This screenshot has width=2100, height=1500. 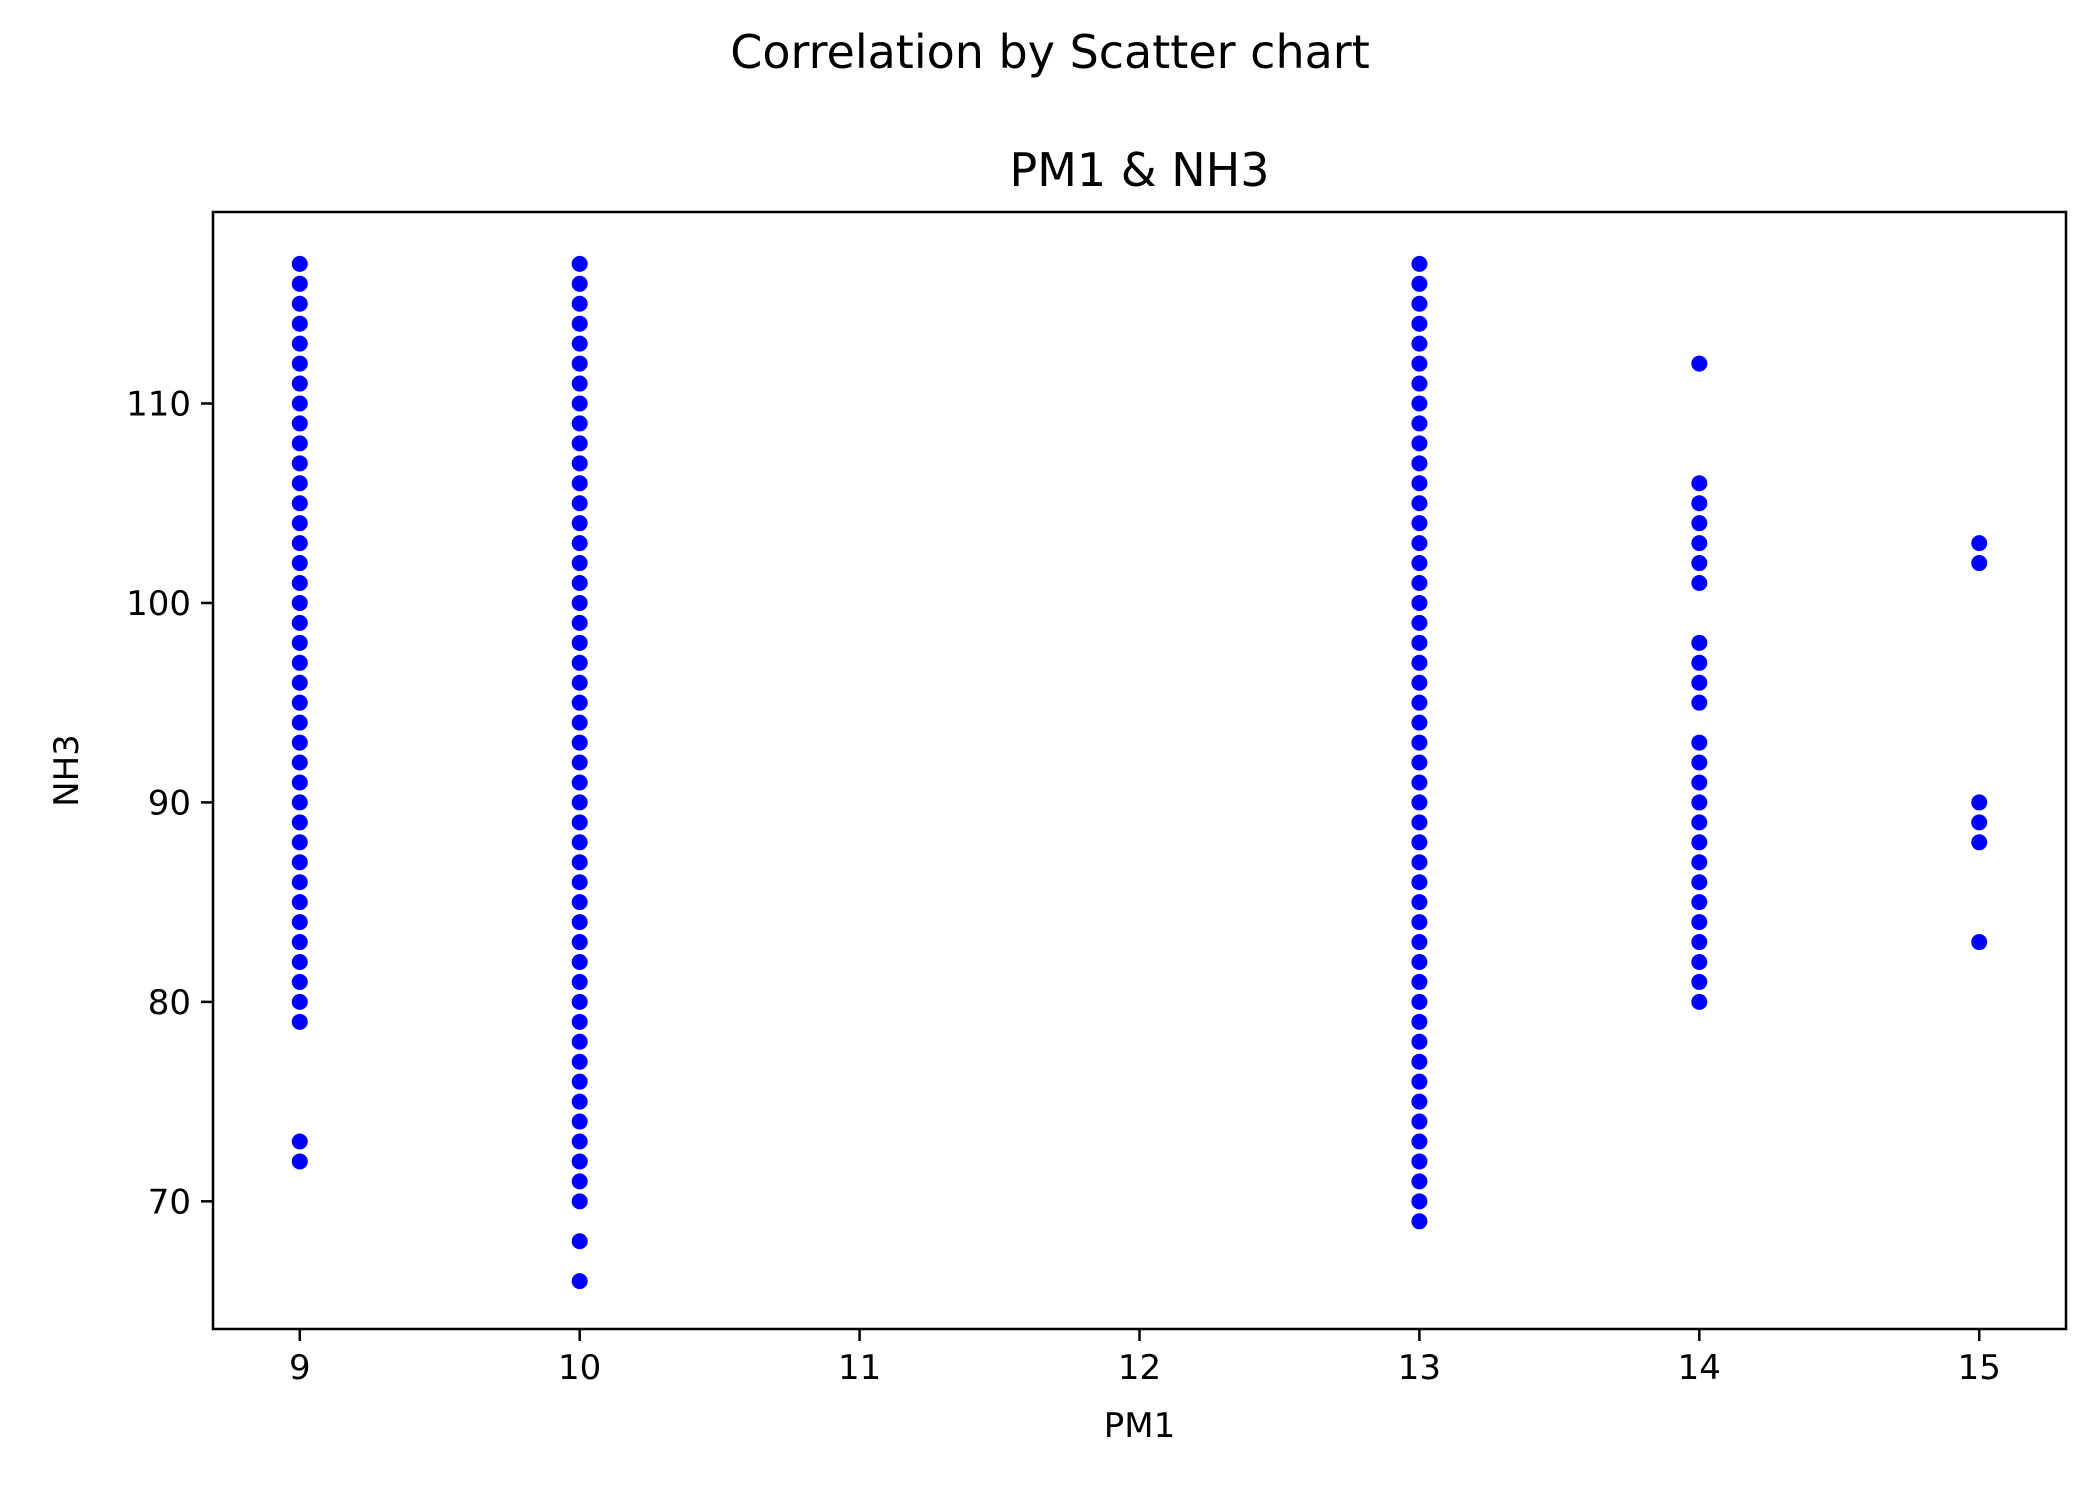 I want to click on figure-title: Correlation by Scatter chart, so click(x=1050, y=52).